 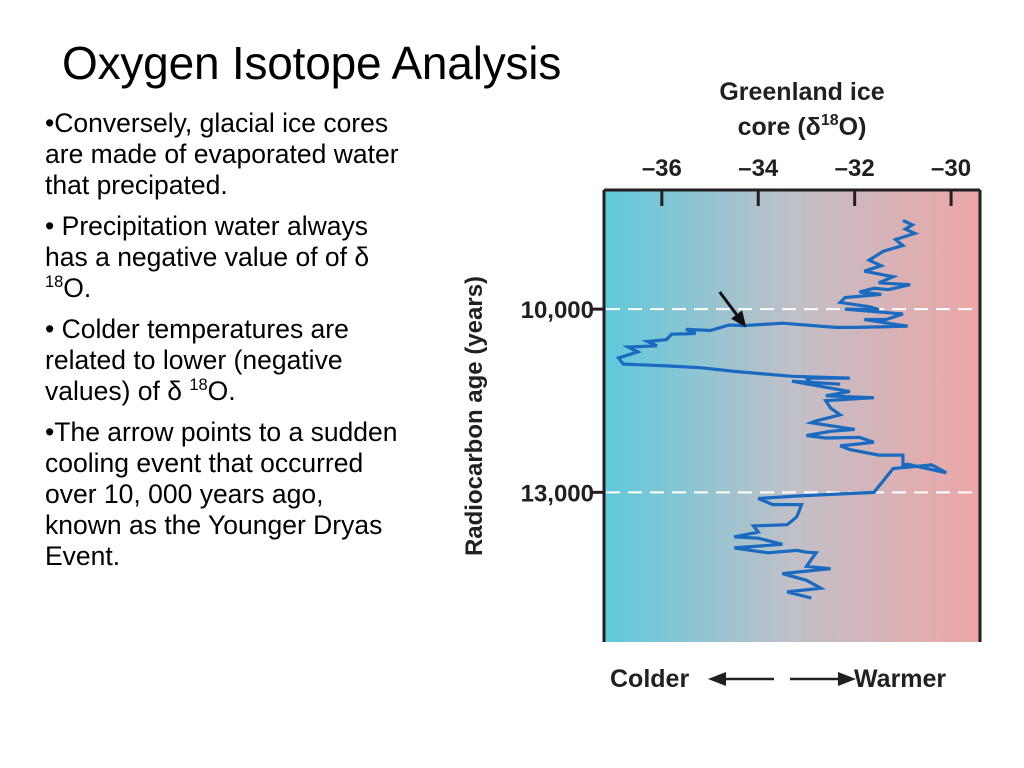 I want to click on annotation-arrowhead, so click(x=739, y=319).